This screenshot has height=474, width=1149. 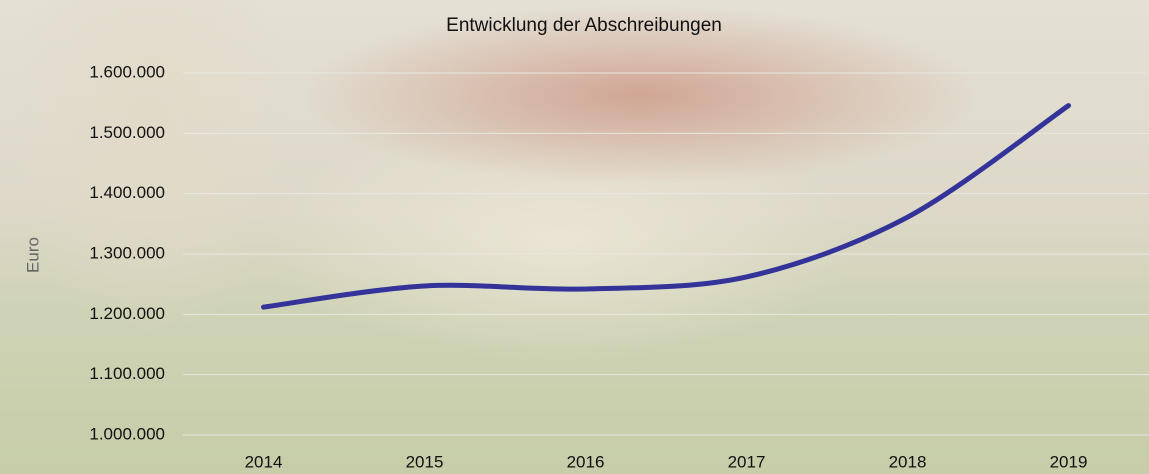 What do you see at coordinates (584, 25) in the screenshot?
I see `chart-title: Entwicklung der Abschreibungen` at bounding box center [584, 25].